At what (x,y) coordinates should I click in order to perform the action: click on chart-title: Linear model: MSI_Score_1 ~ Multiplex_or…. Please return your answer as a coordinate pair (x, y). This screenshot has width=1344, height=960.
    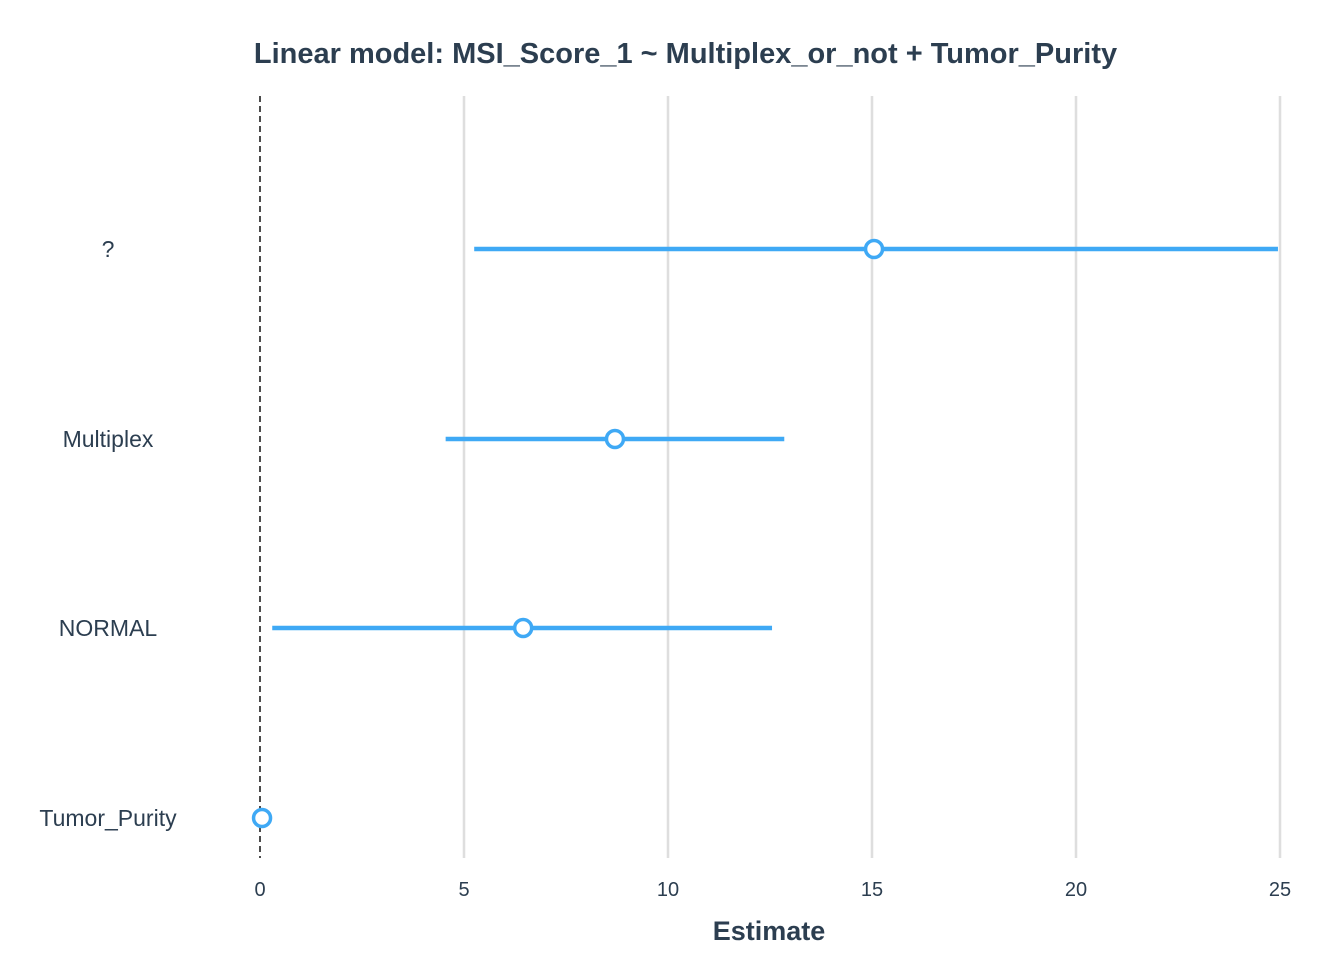
    Looking at the image, I should click on (685, 54).